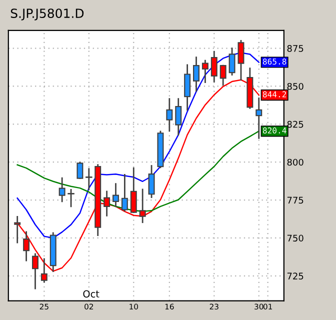 The image size is (336, 320). What do you see at coordinates (295, 48) in the screenshot?
I see `y-tick-label: 875` at bounding box center [295, 48].